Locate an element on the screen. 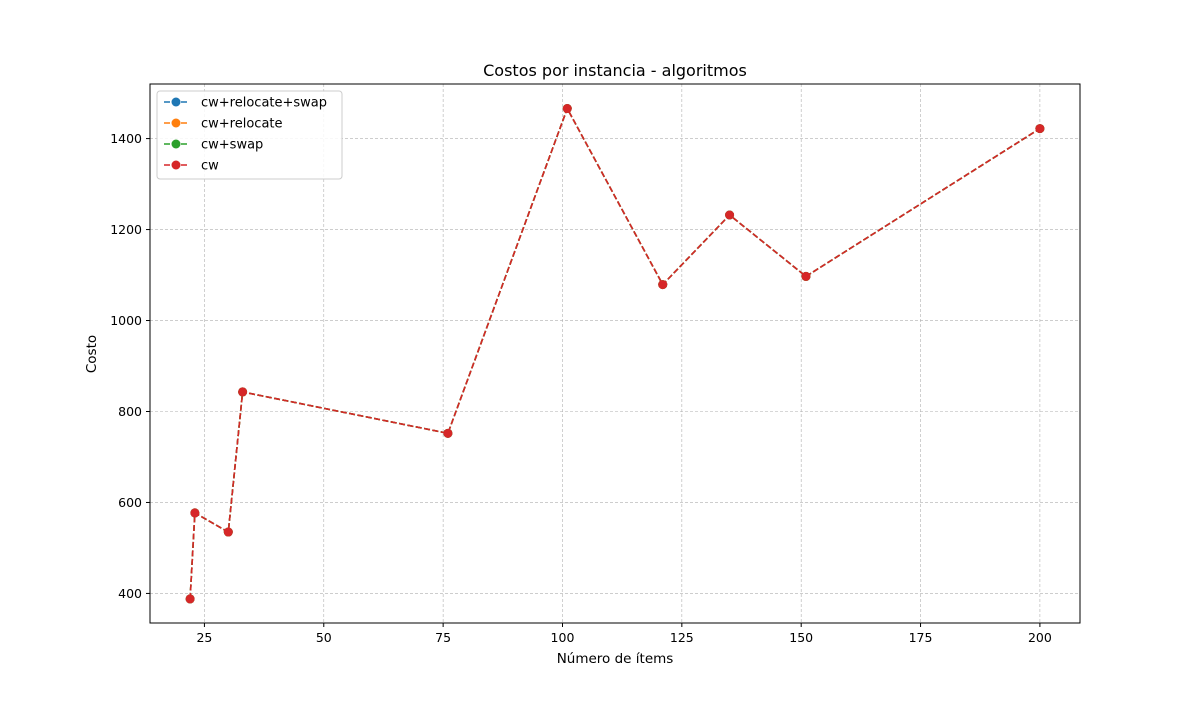 Image resolution: width=1200 pixels, height=704 pixels. x-tick-label: 175 is located at coordinates (921, 637).